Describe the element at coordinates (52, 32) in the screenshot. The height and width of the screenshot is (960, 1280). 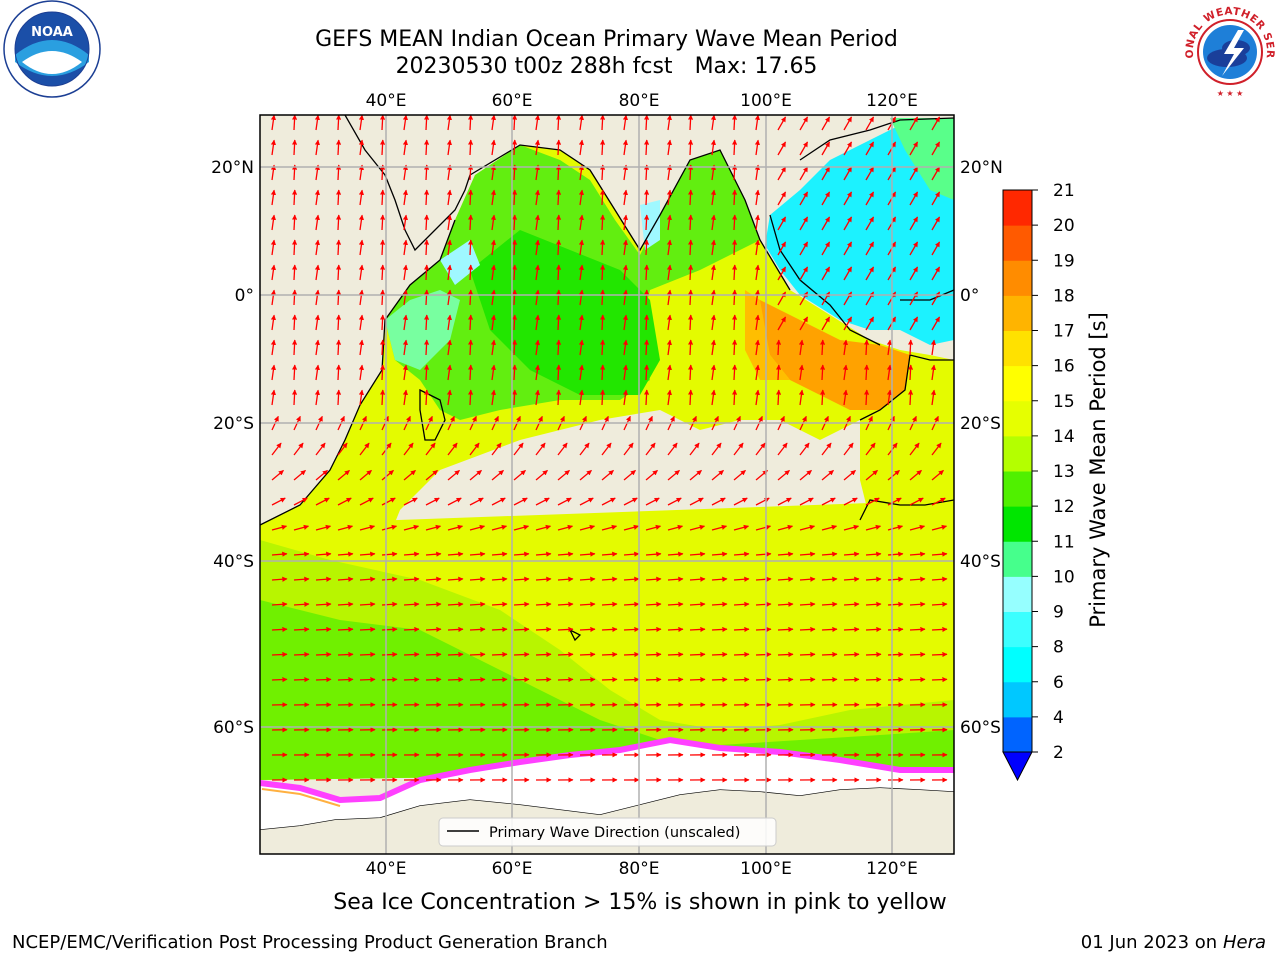
I see `noaa-logo-text: NOAA` at that location.